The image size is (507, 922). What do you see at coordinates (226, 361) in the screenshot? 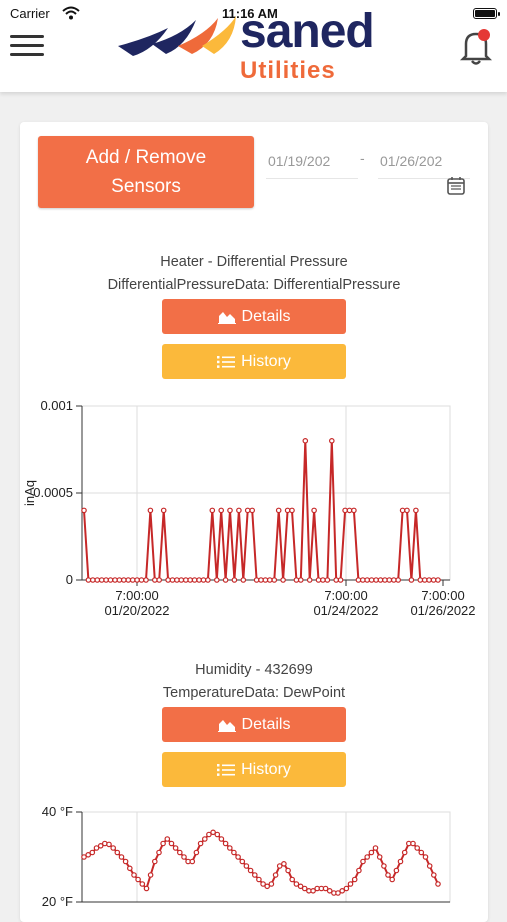
I see `list-icon` at bounding box center [226, 361].